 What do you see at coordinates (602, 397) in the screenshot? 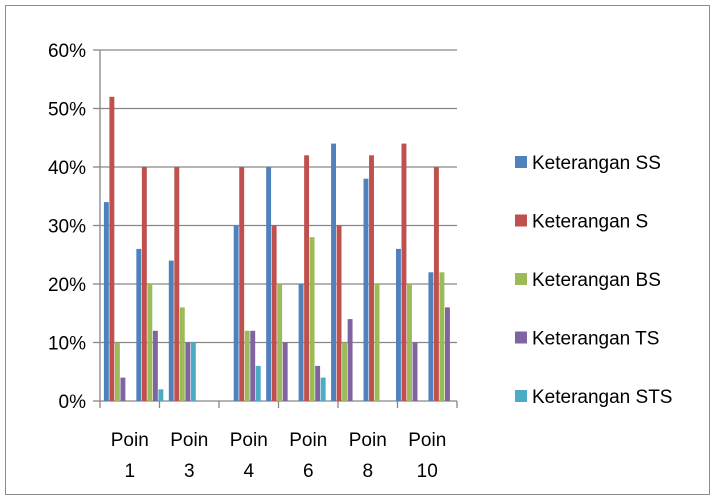
I see `legend-label: Keterangan STS` at bounding box center [602, 397].